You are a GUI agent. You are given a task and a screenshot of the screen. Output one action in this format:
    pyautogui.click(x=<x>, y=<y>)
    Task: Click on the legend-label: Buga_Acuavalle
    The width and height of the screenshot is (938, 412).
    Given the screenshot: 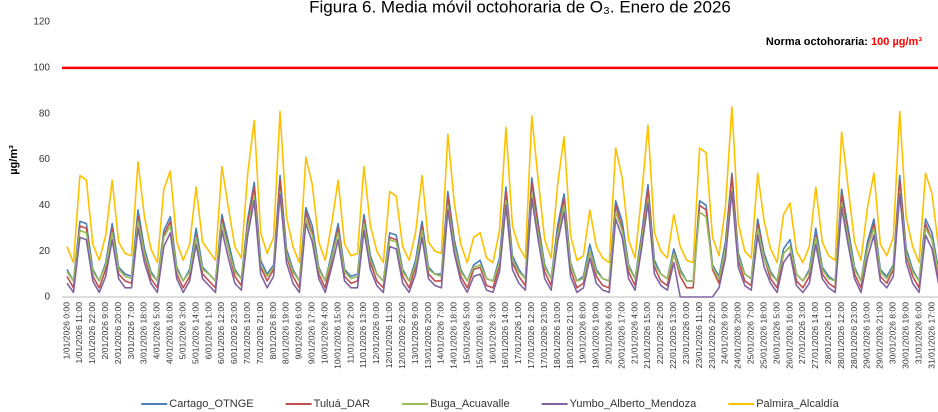 What is the action you would take?
    pyautogui.click(x=470, y=404)
    